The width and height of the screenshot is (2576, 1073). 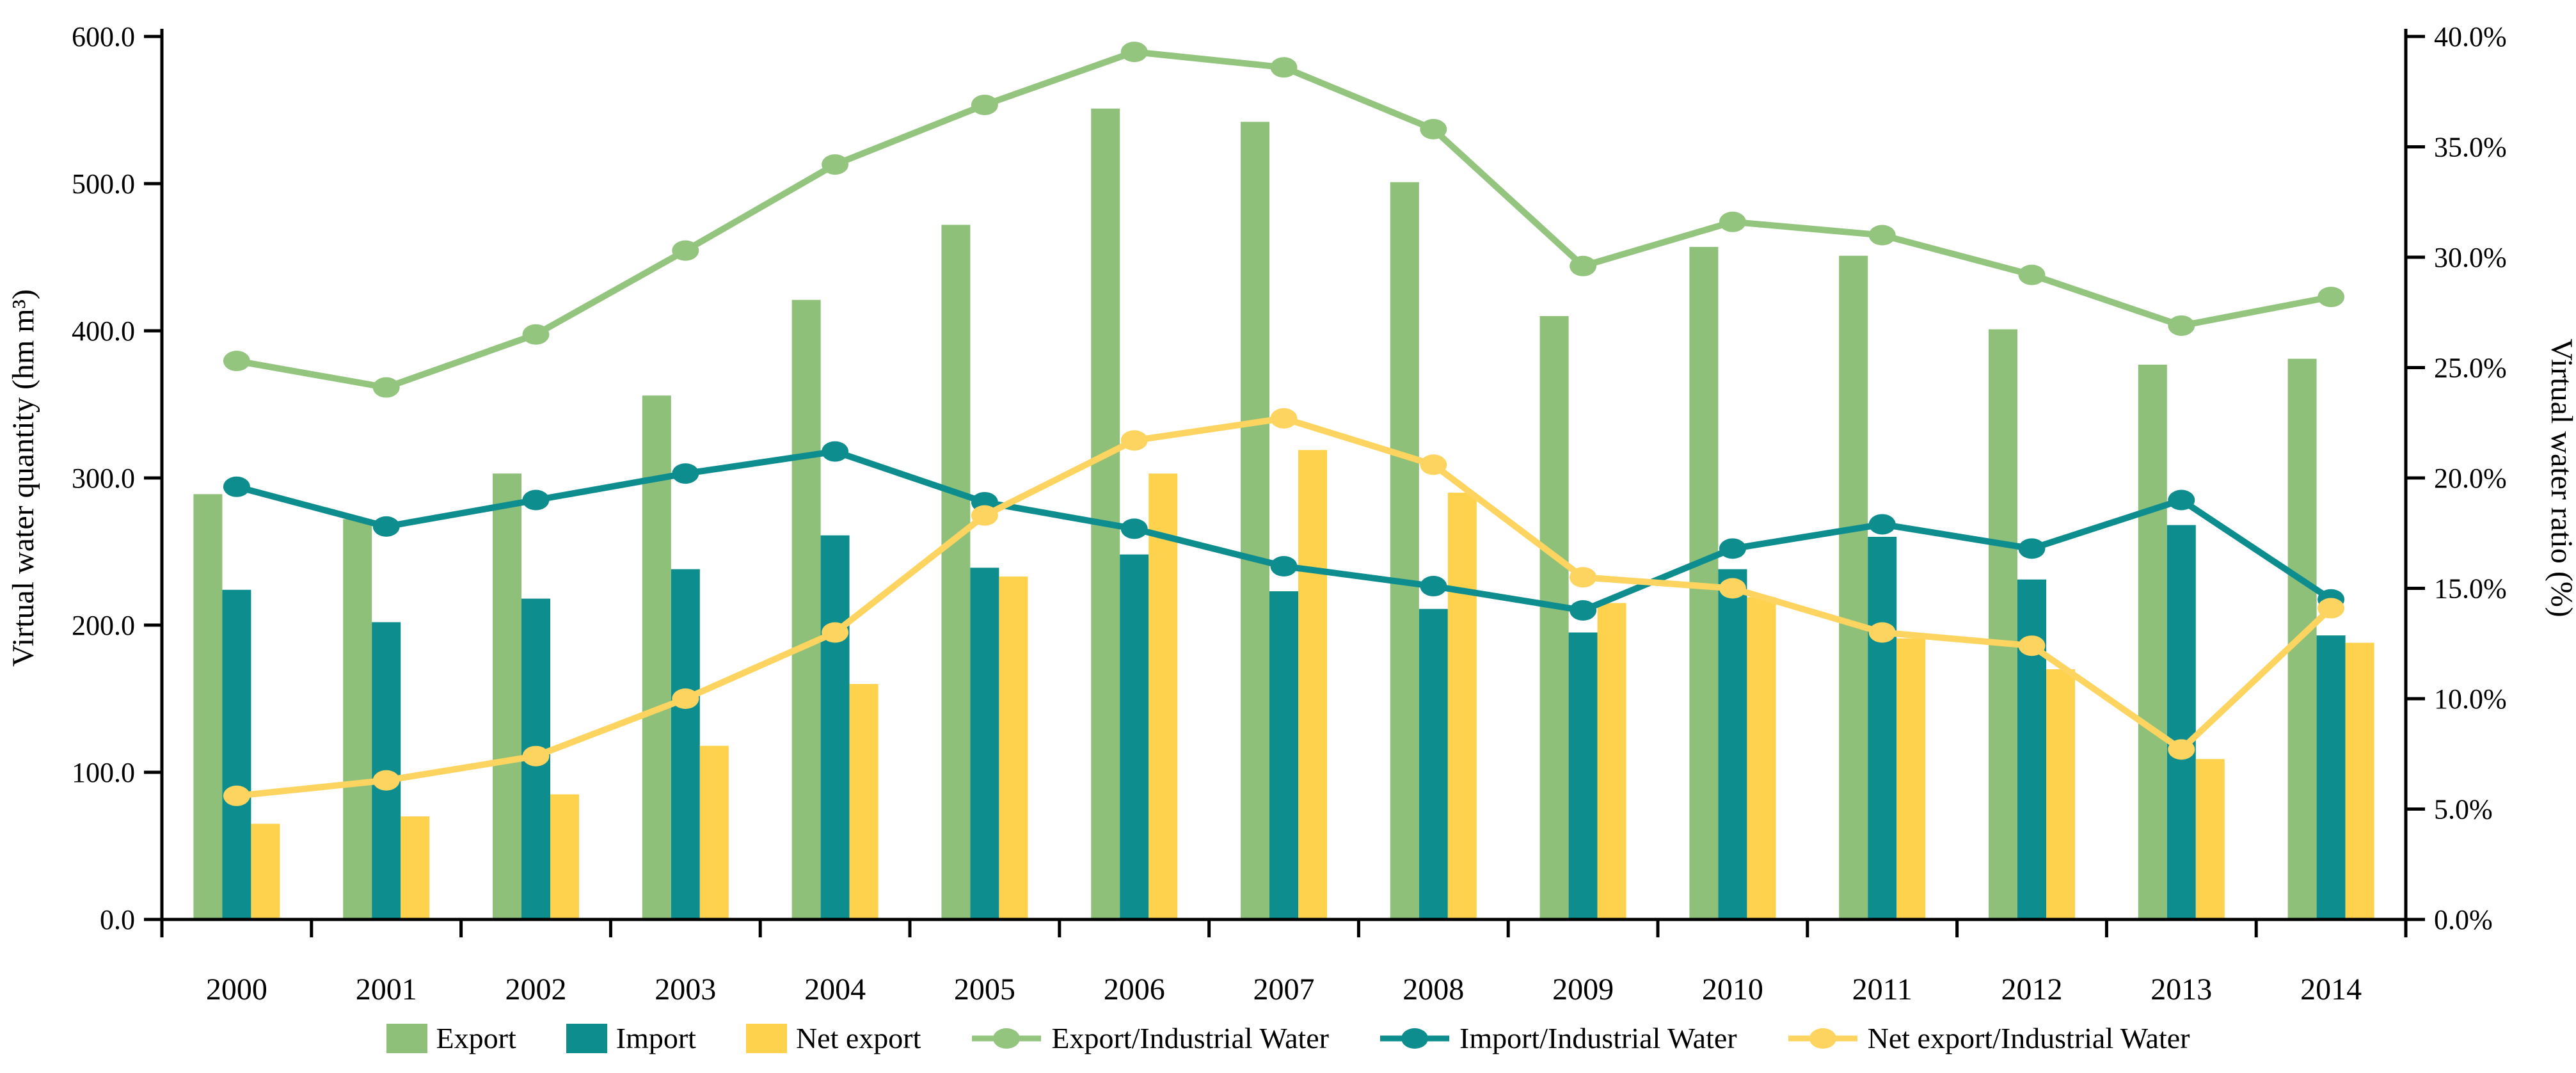 I want to click on marker-export-industrial-water-2008, so click(x=1434, y=128).